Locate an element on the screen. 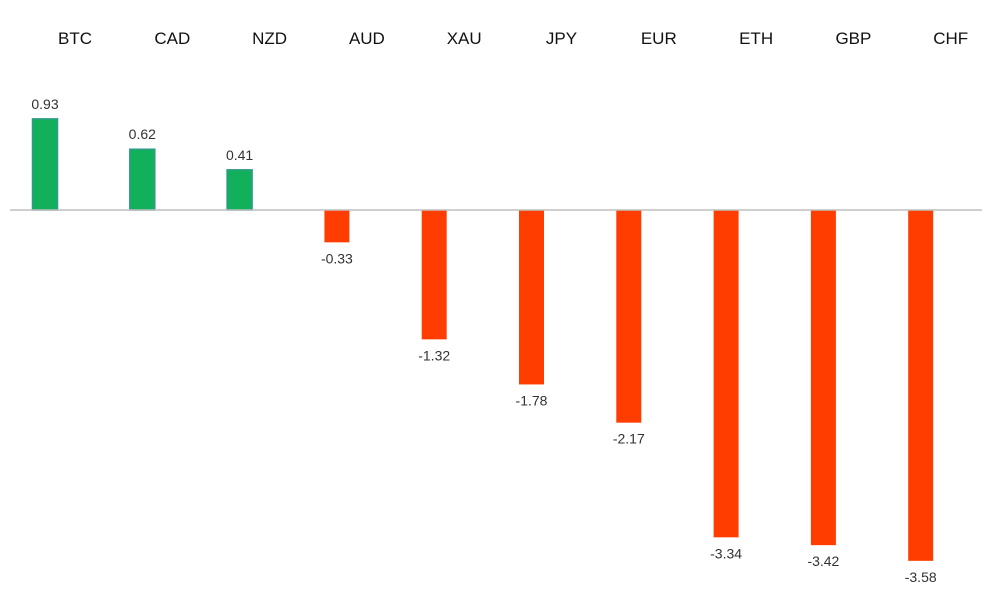  value-label-btc: 0.93 is located at coordinates (44, 104).